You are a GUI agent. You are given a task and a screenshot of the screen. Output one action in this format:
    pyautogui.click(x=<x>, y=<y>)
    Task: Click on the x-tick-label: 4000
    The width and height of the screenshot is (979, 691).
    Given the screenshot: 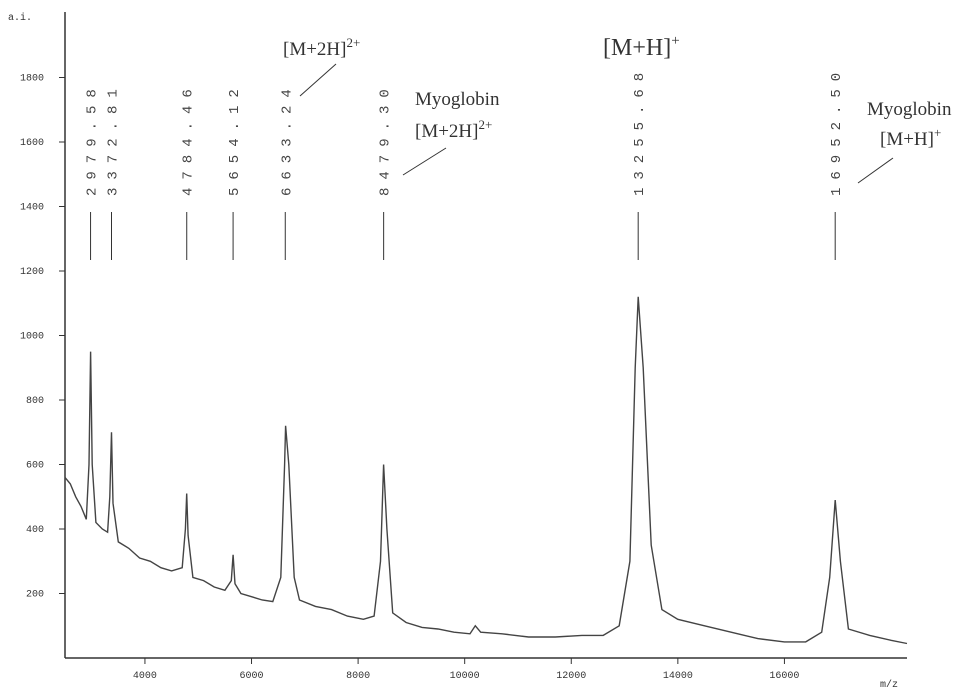 What is the action you would take?
    pyautogui.click(x=145, y=676)
    